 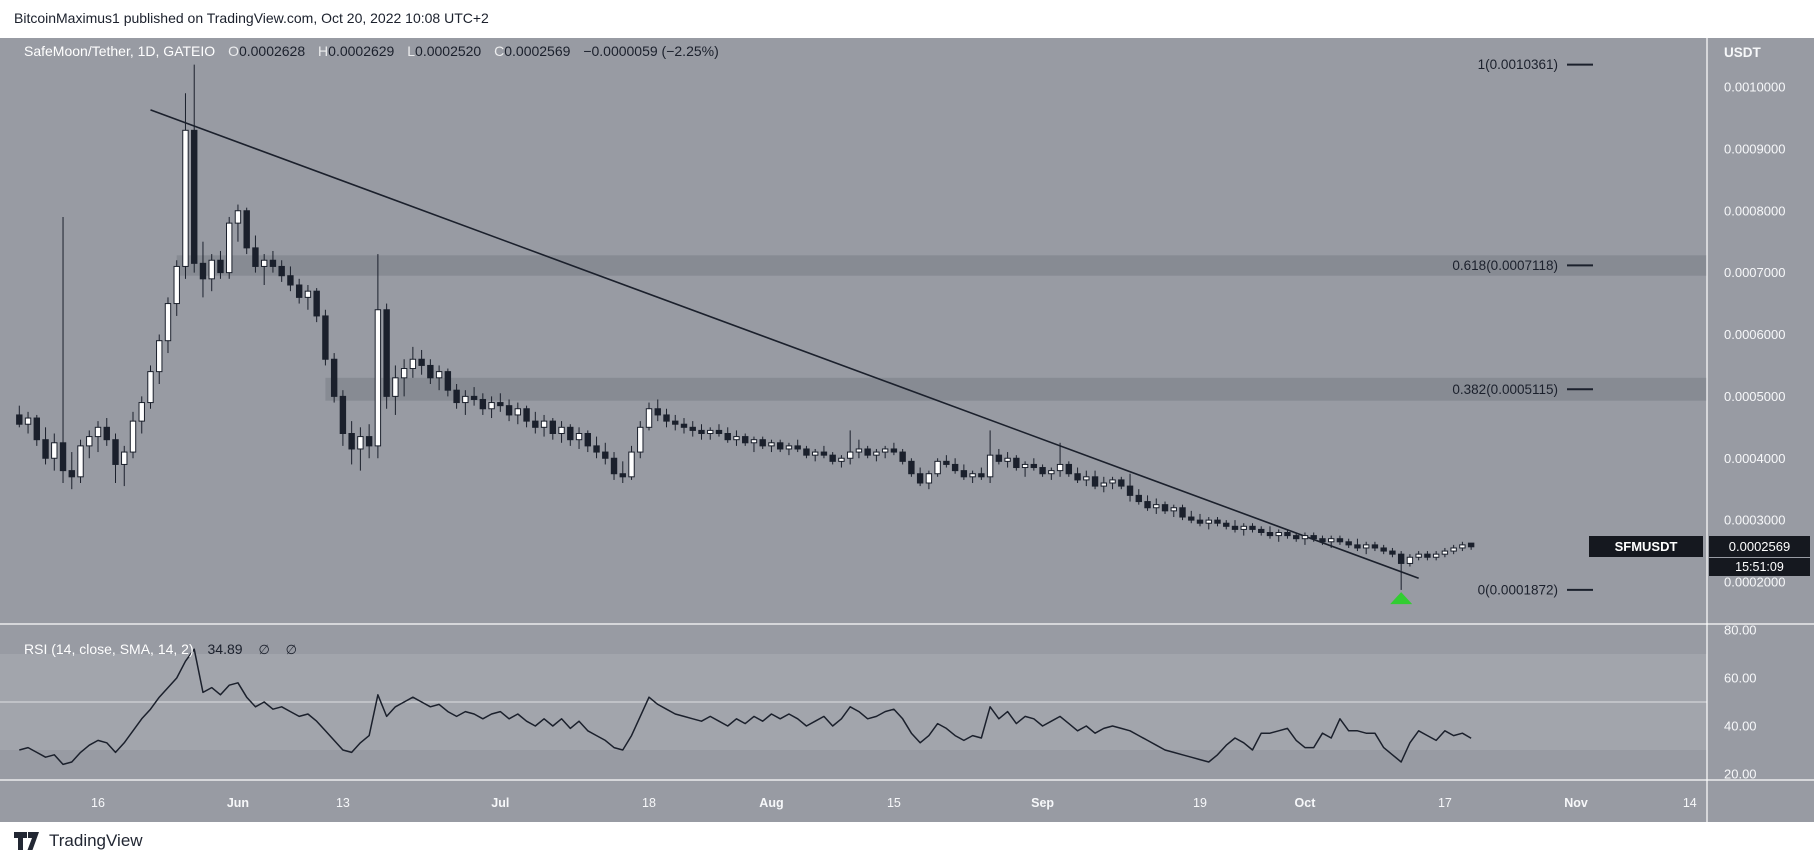 I want to click on footer-bar: TradingView, so click(x=907, y=841).